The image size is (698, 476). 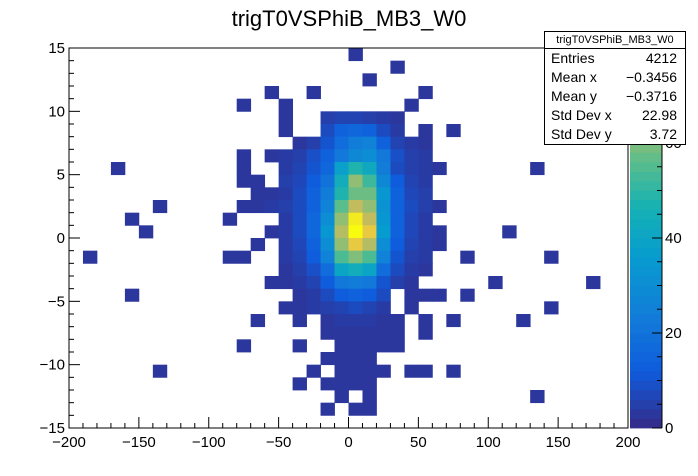 I want to click on y-tick-label: 0, so click(x=61, y=238).